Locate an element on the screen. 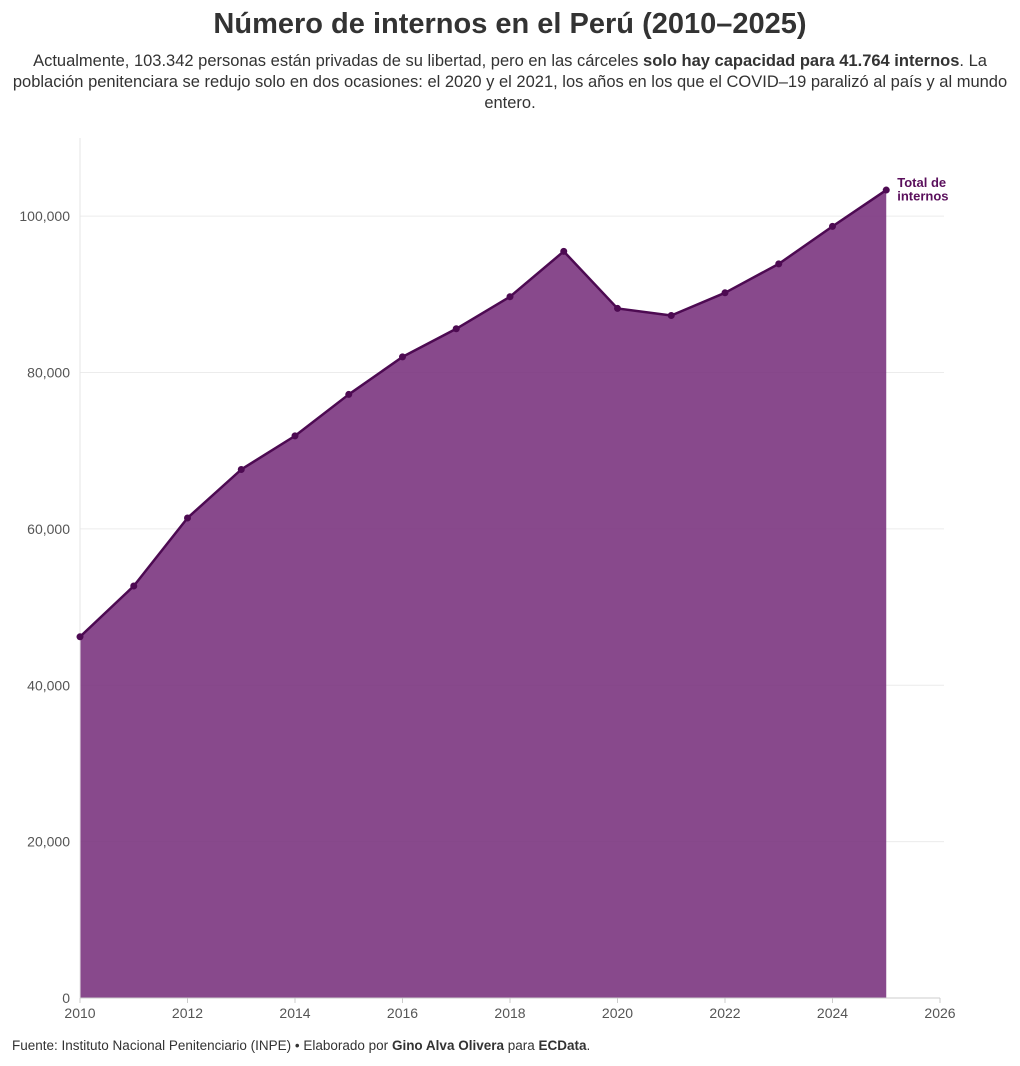 This screenshot has width=1020, height=1066. data-point-2011 is located at coordinates (134, 586).